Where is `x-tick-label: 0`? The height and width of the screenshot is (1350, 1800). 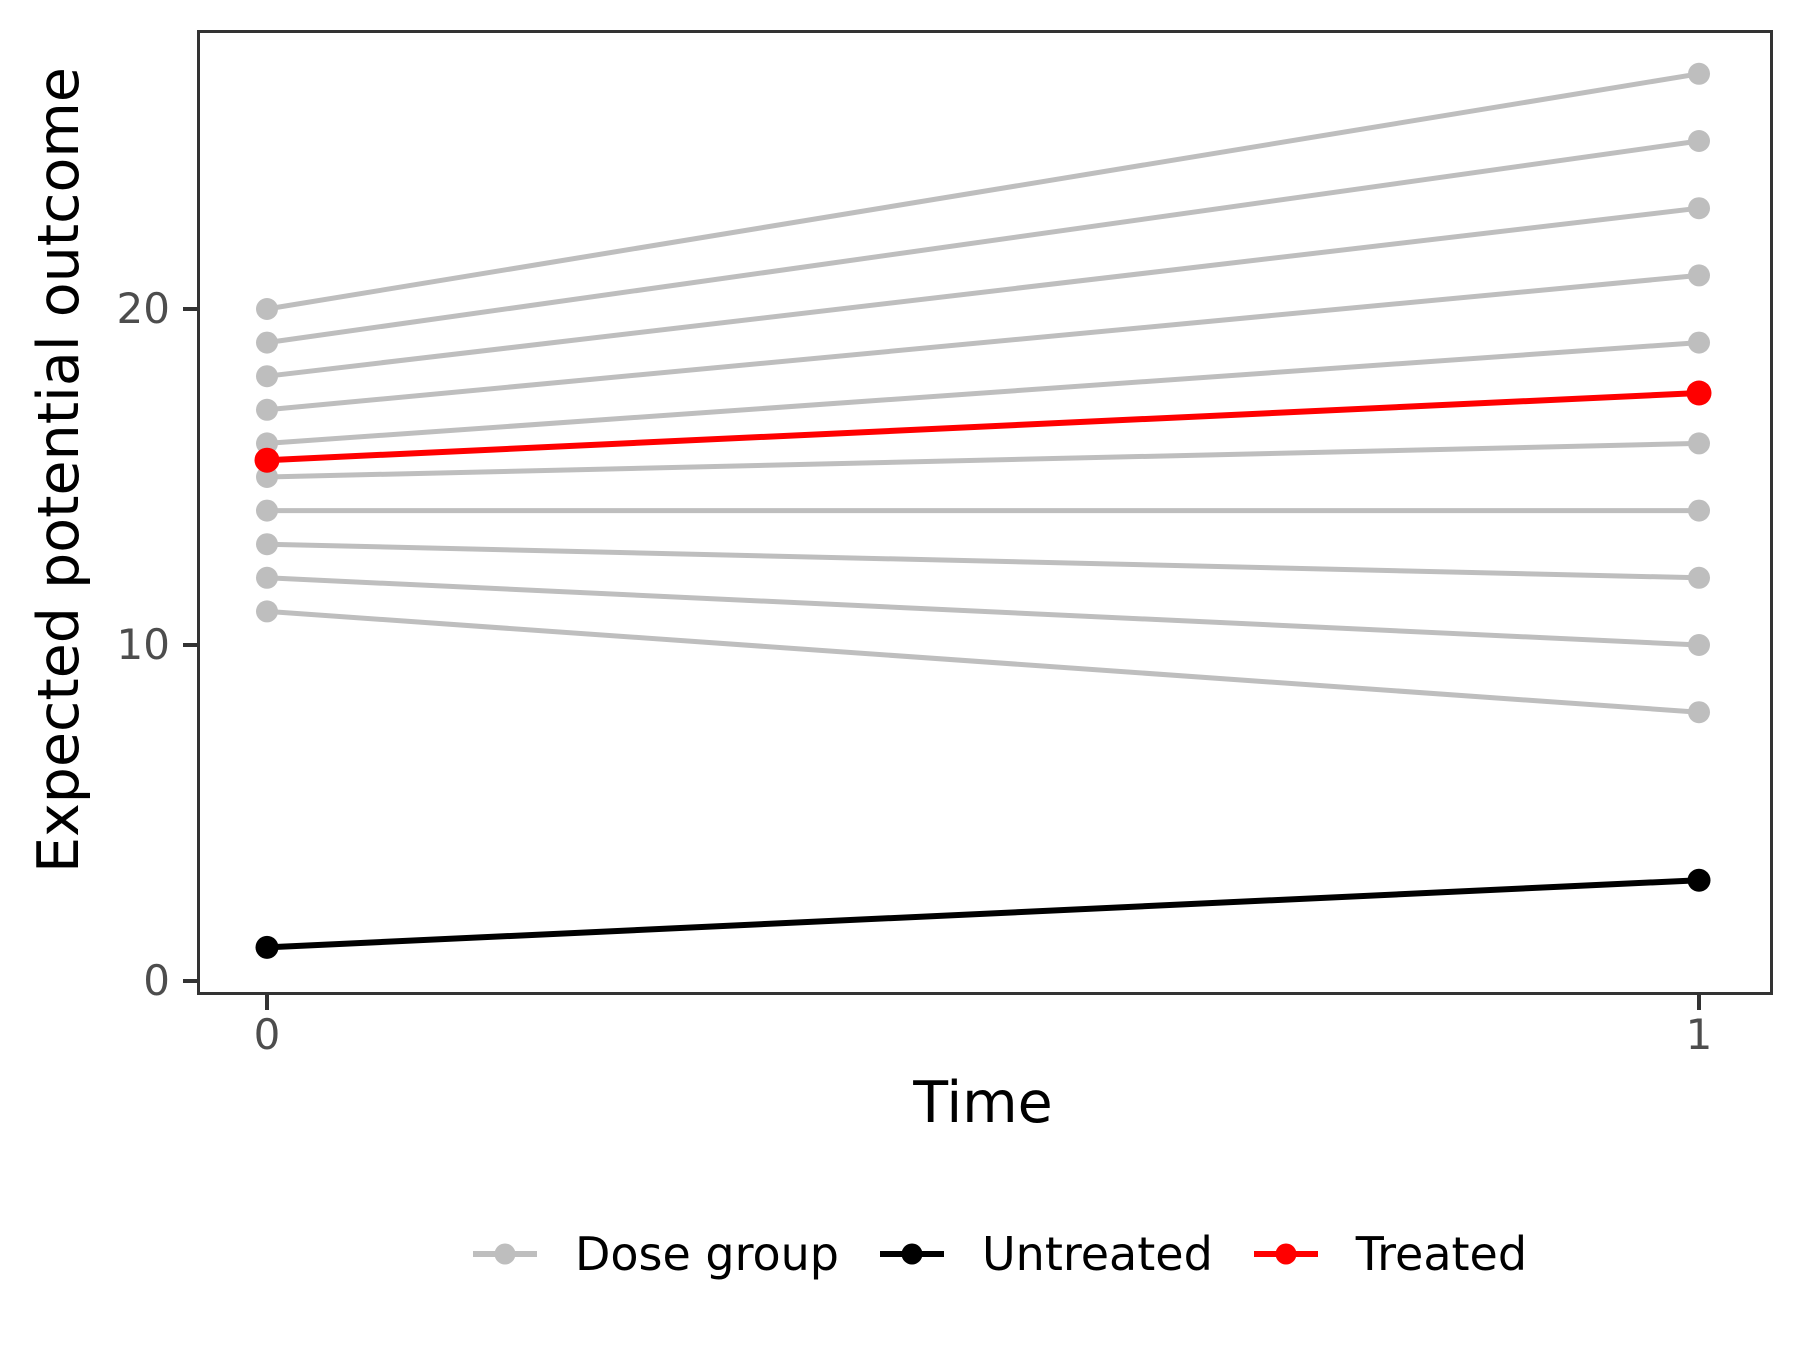 x-tick-label: 0 is located at coordinates (267, 1034).